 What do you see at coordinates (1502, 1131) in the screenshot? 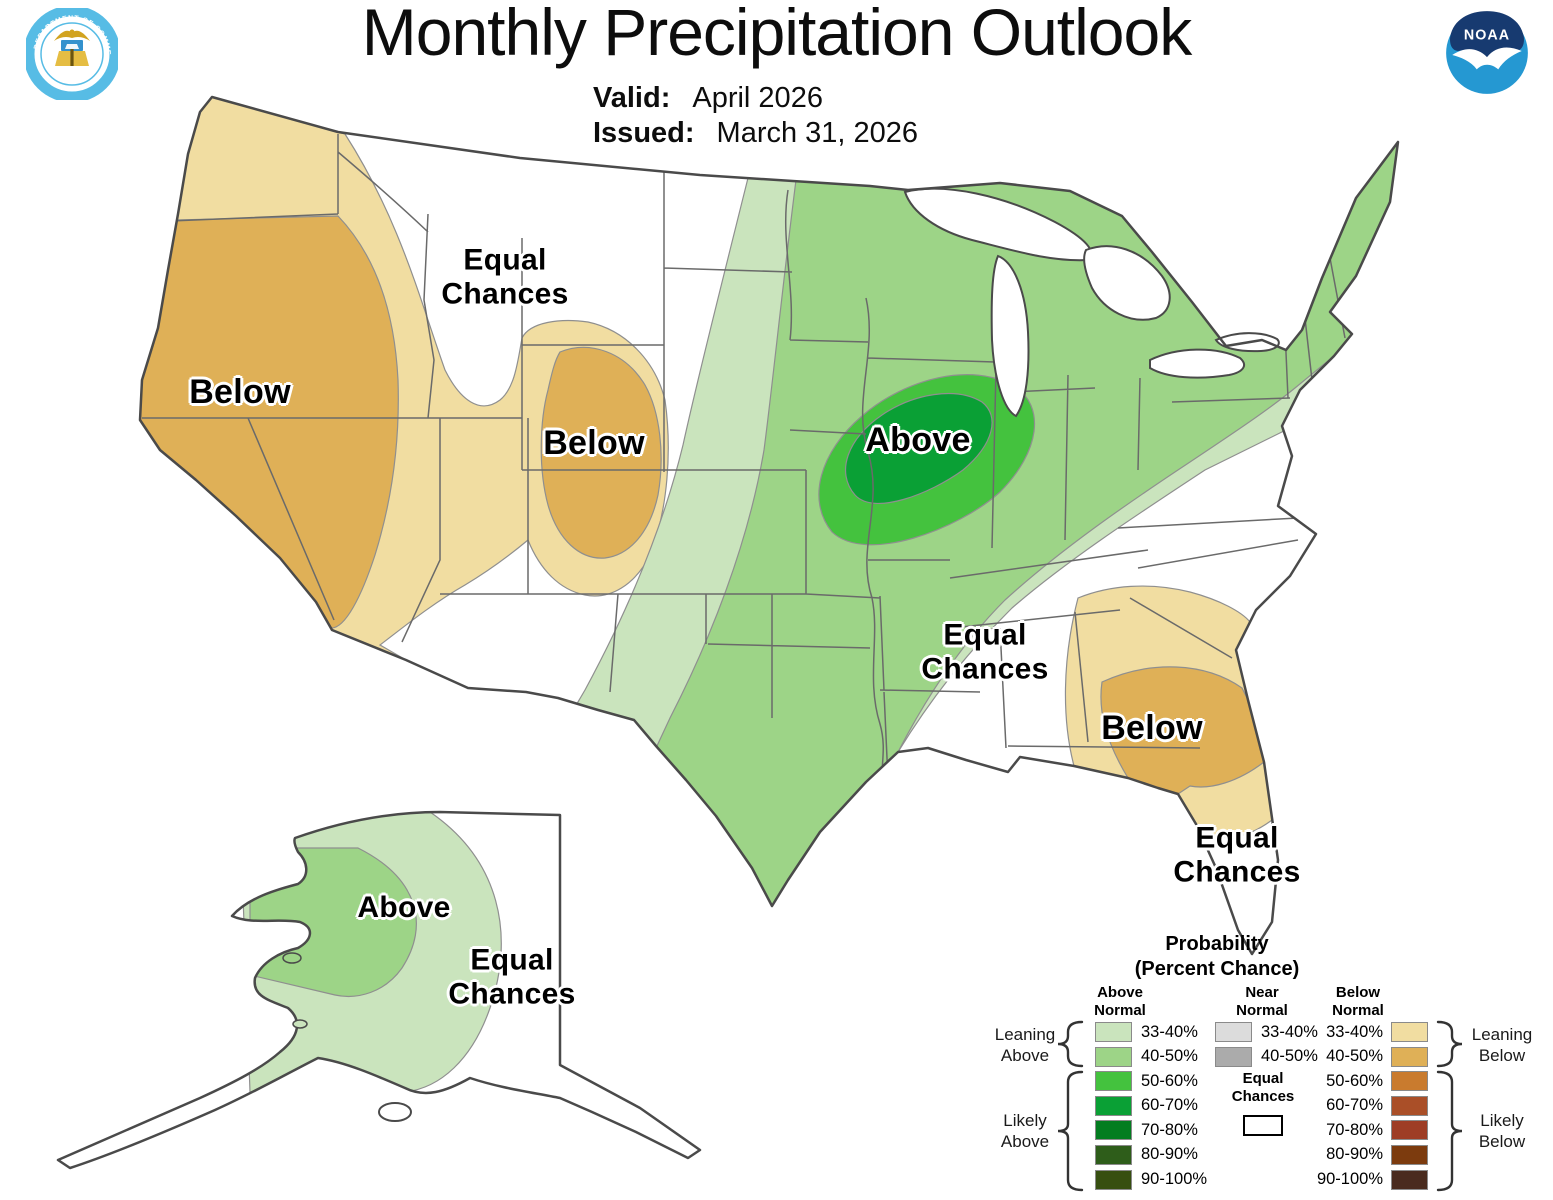
I see `legend-likely-below-label: Likely Below` at bounding box center [1502, 1131].